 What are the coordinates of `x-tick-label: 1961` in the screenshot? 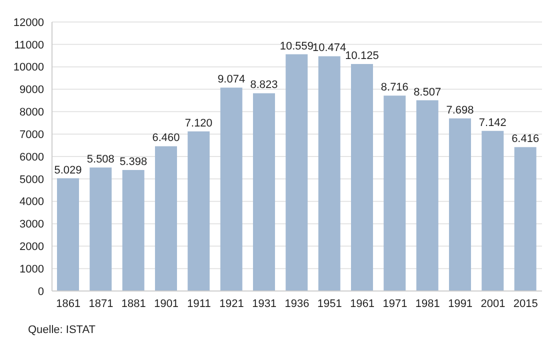 It's located at (362, 304).